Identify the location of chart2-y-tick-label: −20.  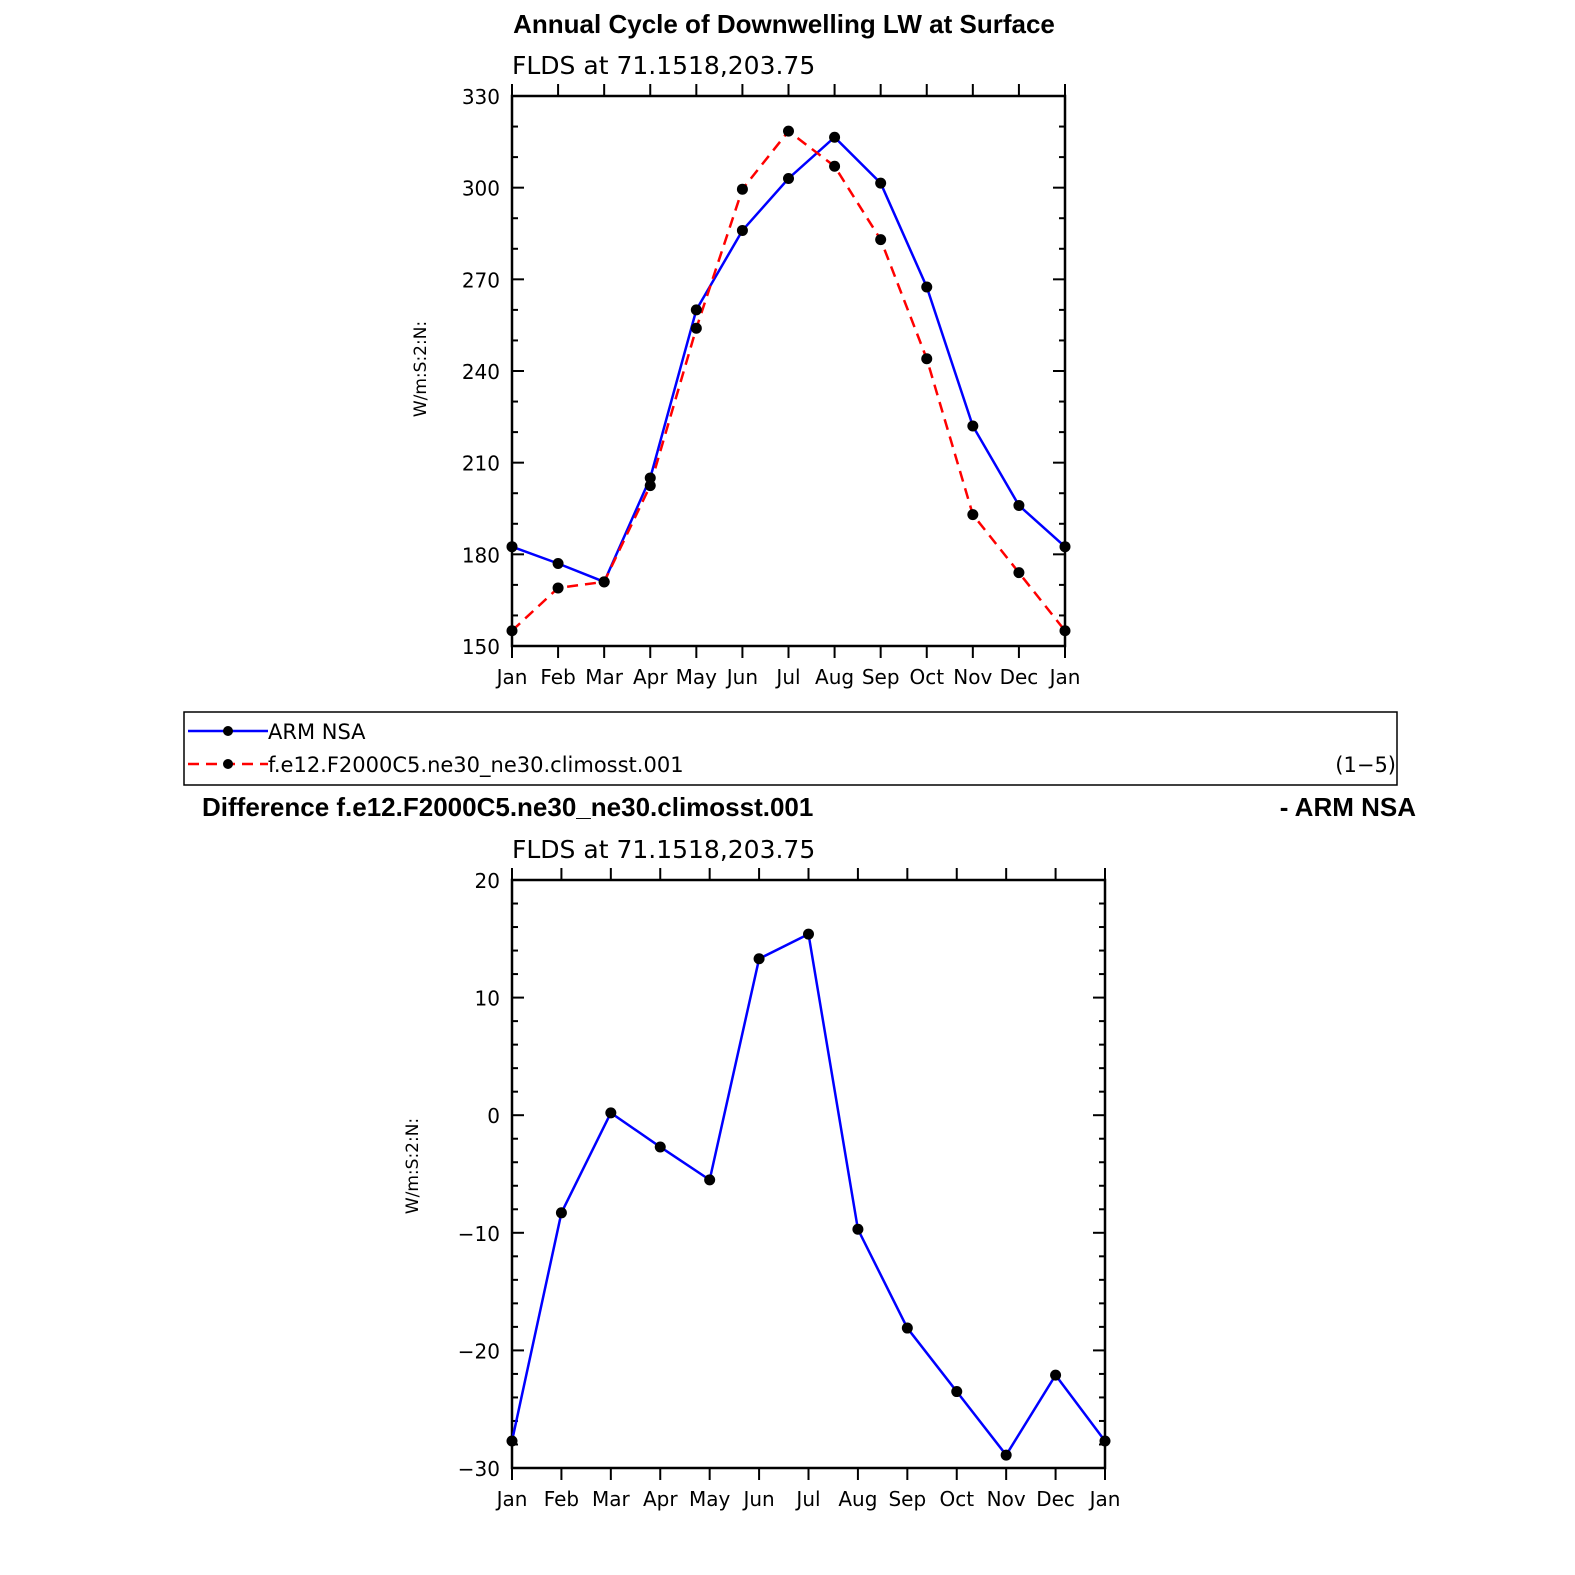
(479, 1351).